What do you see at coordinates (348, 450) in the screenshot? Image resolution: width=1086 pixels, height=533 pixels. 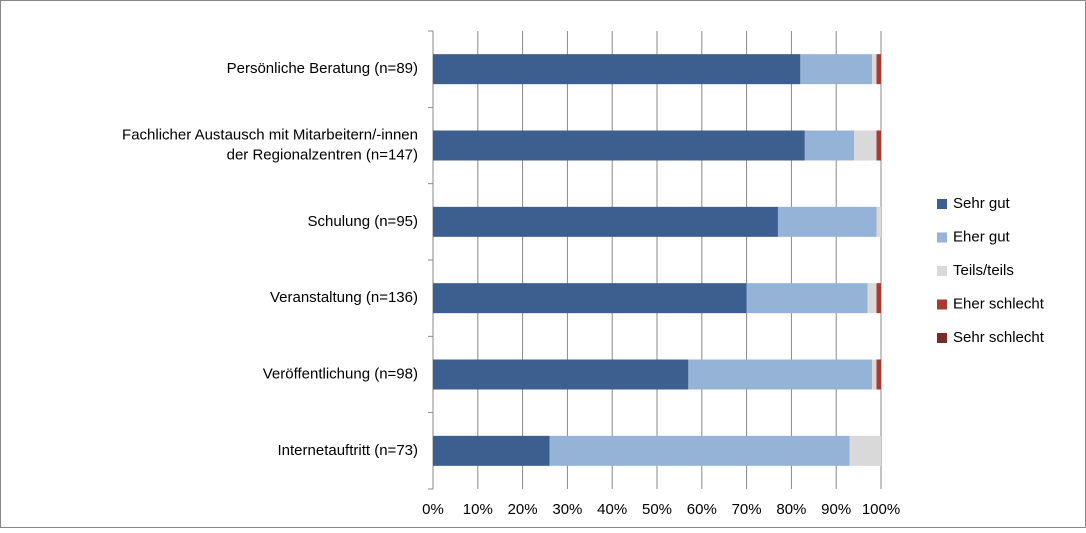 I see `y-tick-label: Internetauftritt (n=73)` at bounding box center [348, 450].